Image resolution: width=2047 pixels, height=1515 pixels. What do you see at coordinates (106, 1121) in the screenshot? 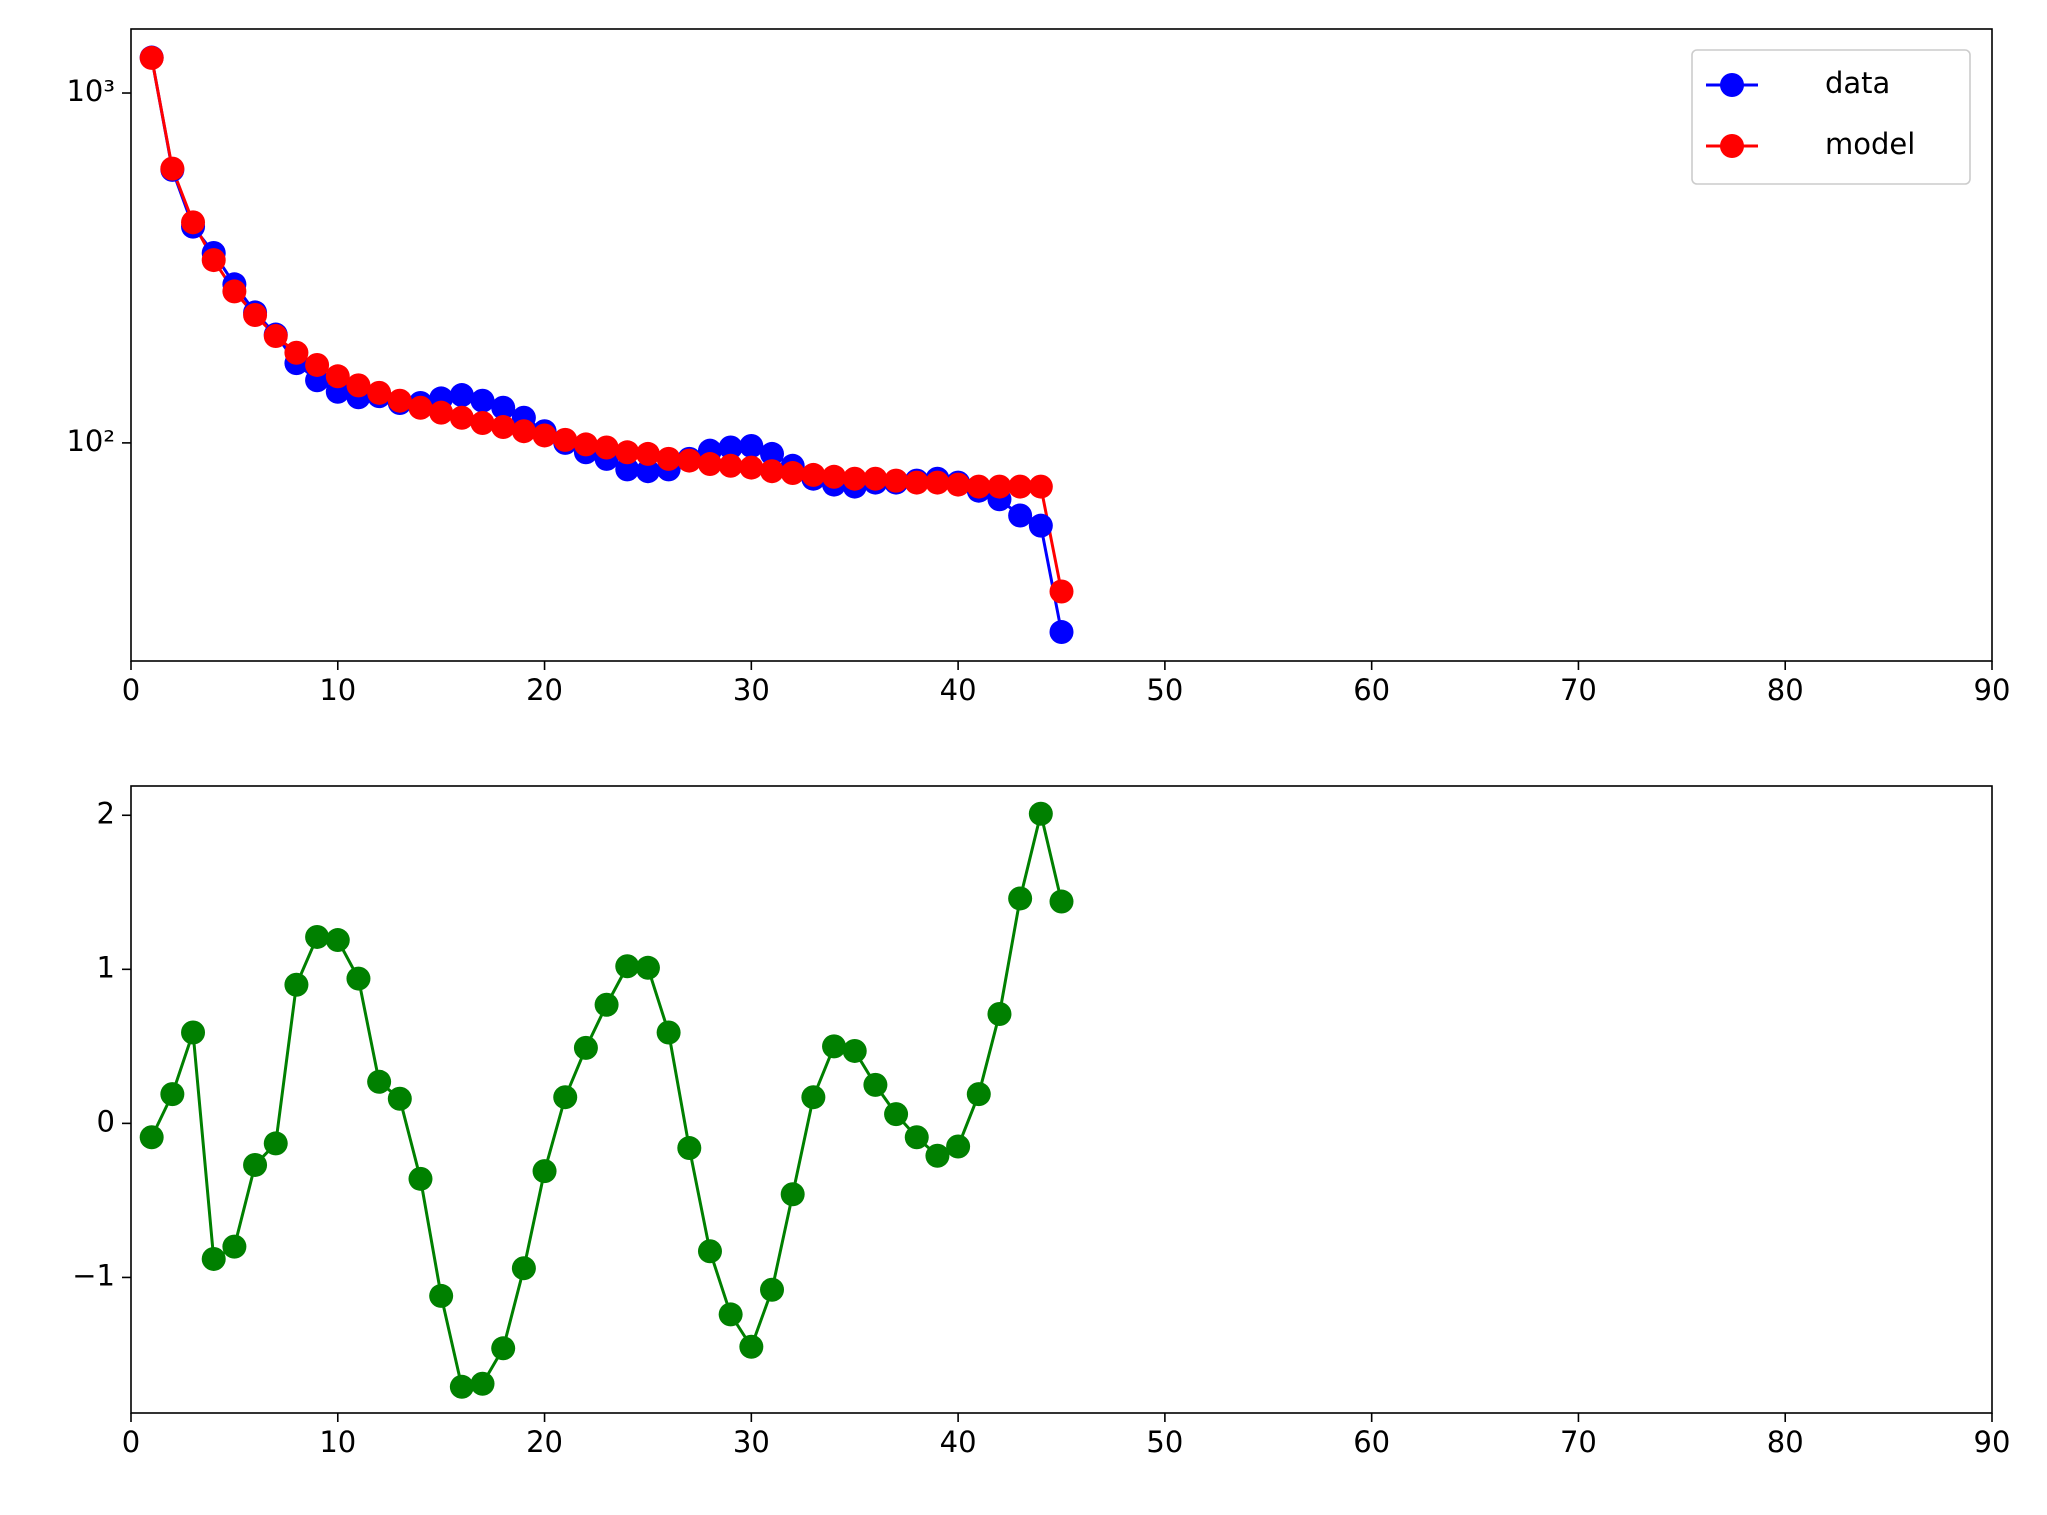
I see `y-tick-label: 0` at bounding box center [106, 1121].